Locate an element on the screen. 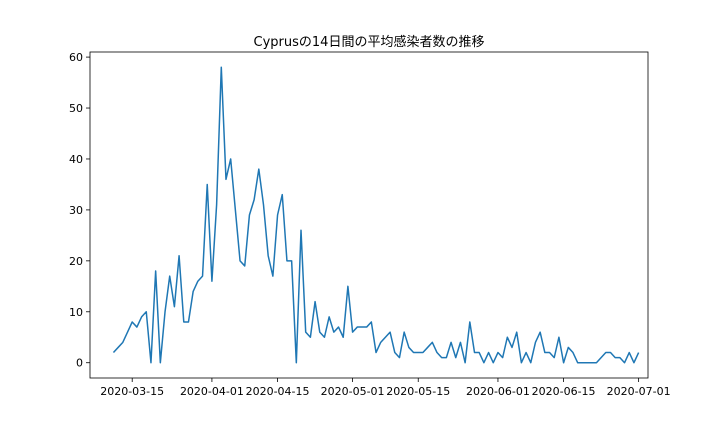 The width and height of the screenshot is (720, 432). y-tick-label: 30 is located at coordinates (76, 210).